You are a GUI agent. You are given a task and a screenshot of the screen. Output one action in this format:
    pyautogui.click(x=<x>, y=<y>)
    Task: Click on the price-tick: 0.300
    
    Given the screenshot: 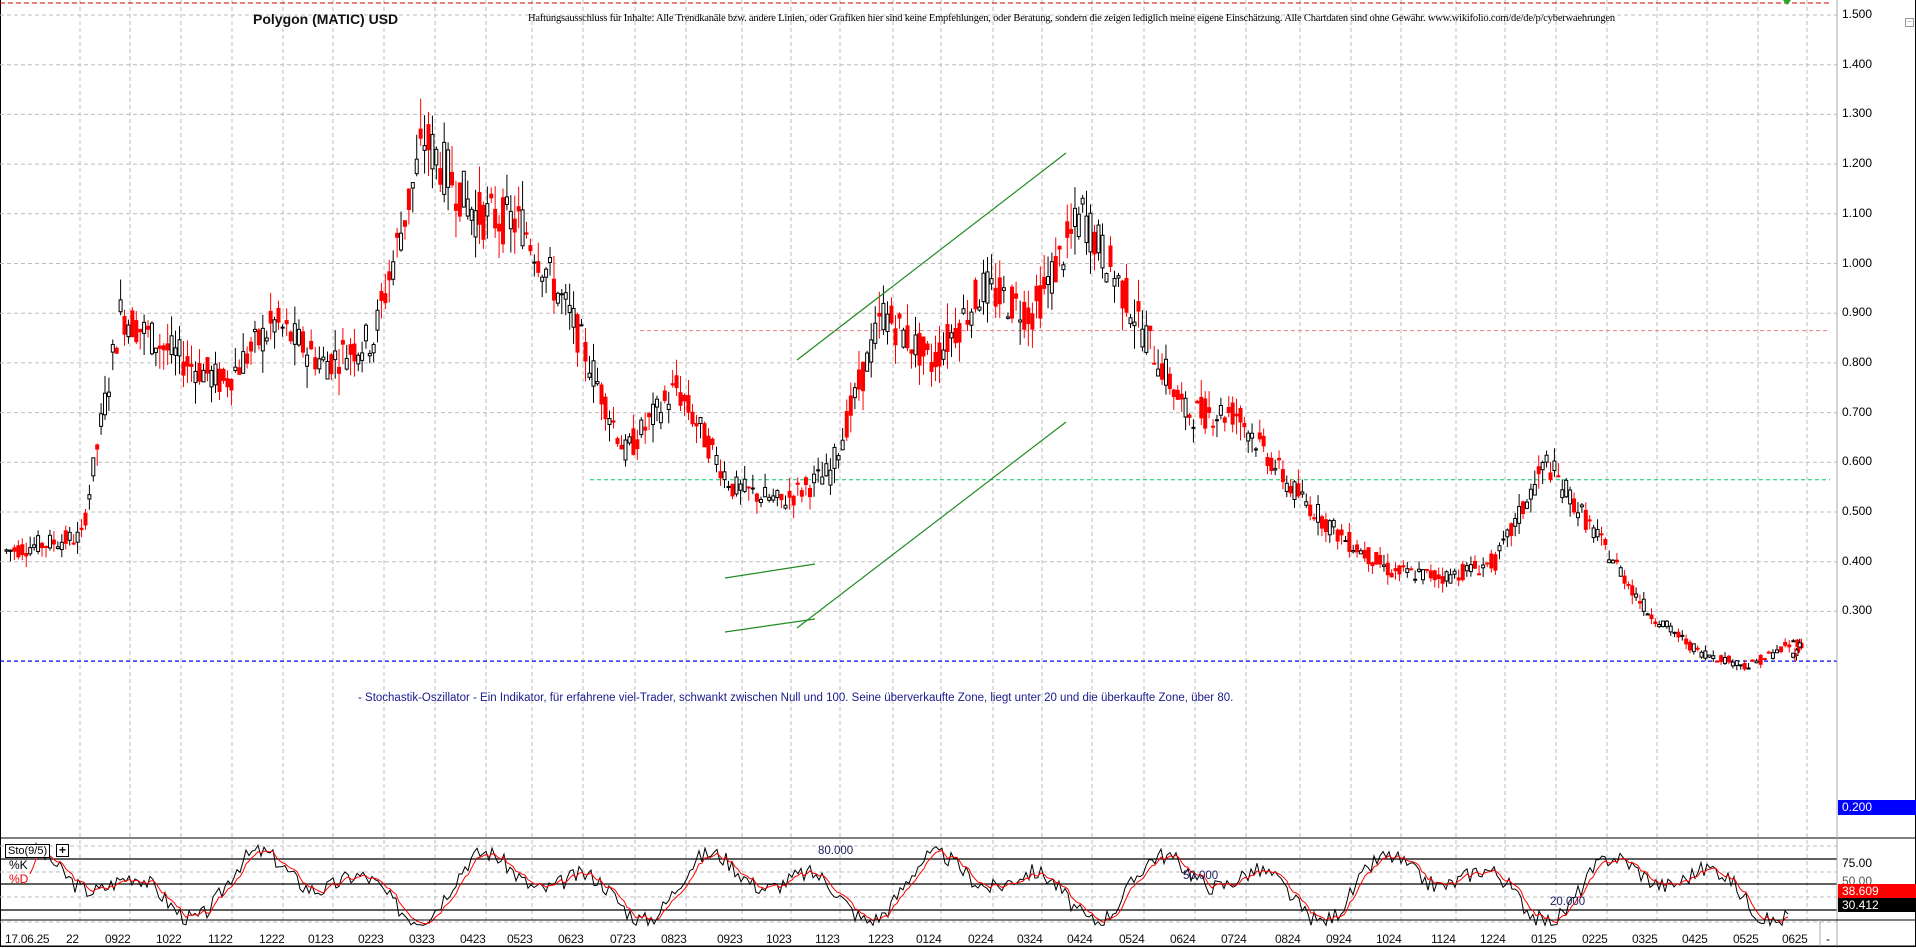 What is the action you would take?
    pyautogui.click(x=1857, y=610)
    